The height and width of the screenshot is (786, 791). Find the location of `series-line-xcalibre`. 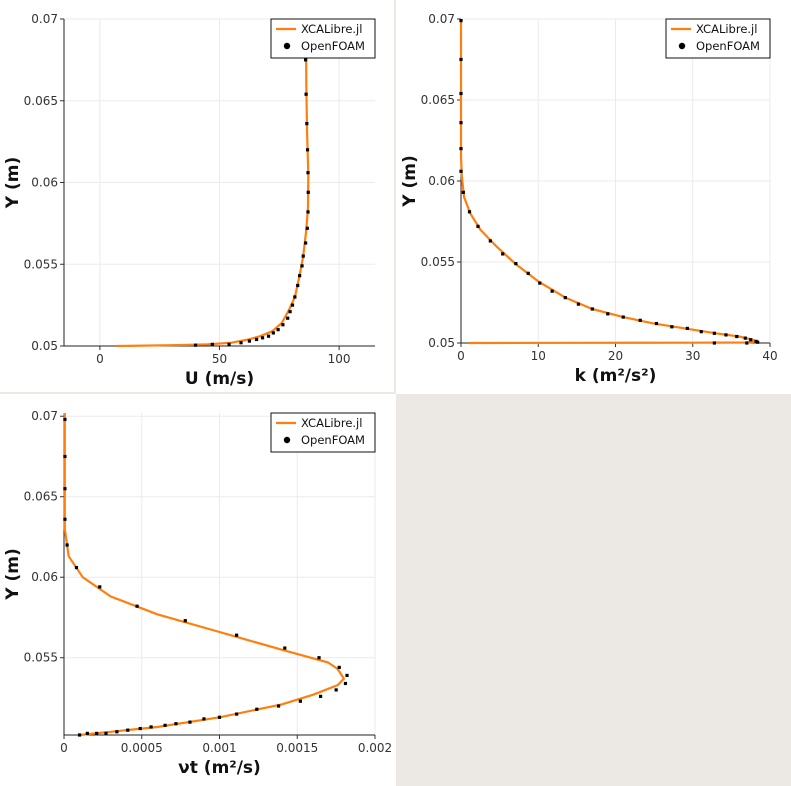

series-line-xcalibre is located at coordinates (204, 575).